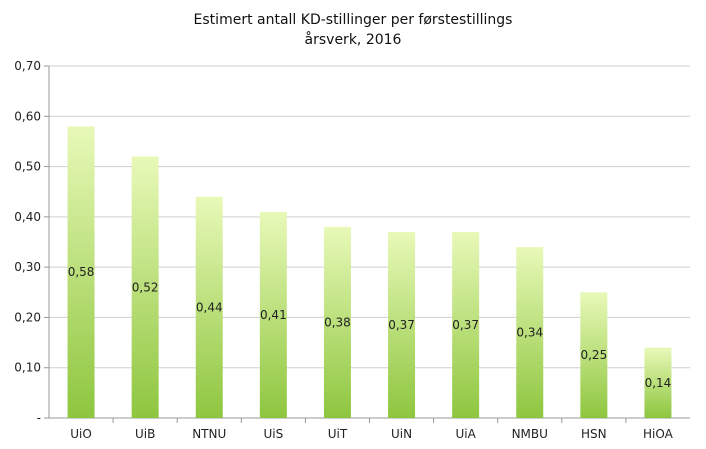 Image resolution: width=706 pixels, height=449 pixels. What do you see at coordinates (27, 116) in the screenshot?
I see `y-tick-label: 0,60` at bounding box center [27, 116].